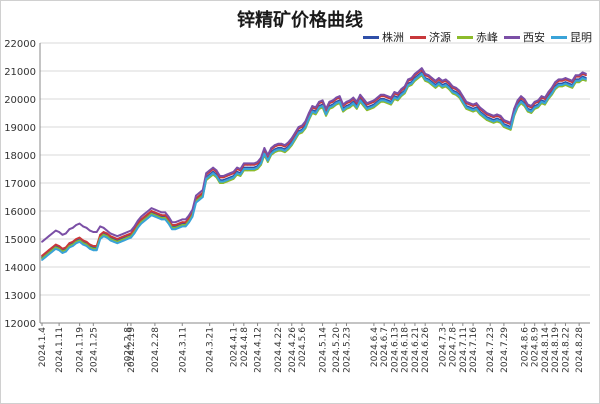 This screenshot has height=404, width=600. What do you see at coordinates (385, 347) in the screenshot?
I see `x-tick-label: 2024.6.7` at bounding box center [385, 347].